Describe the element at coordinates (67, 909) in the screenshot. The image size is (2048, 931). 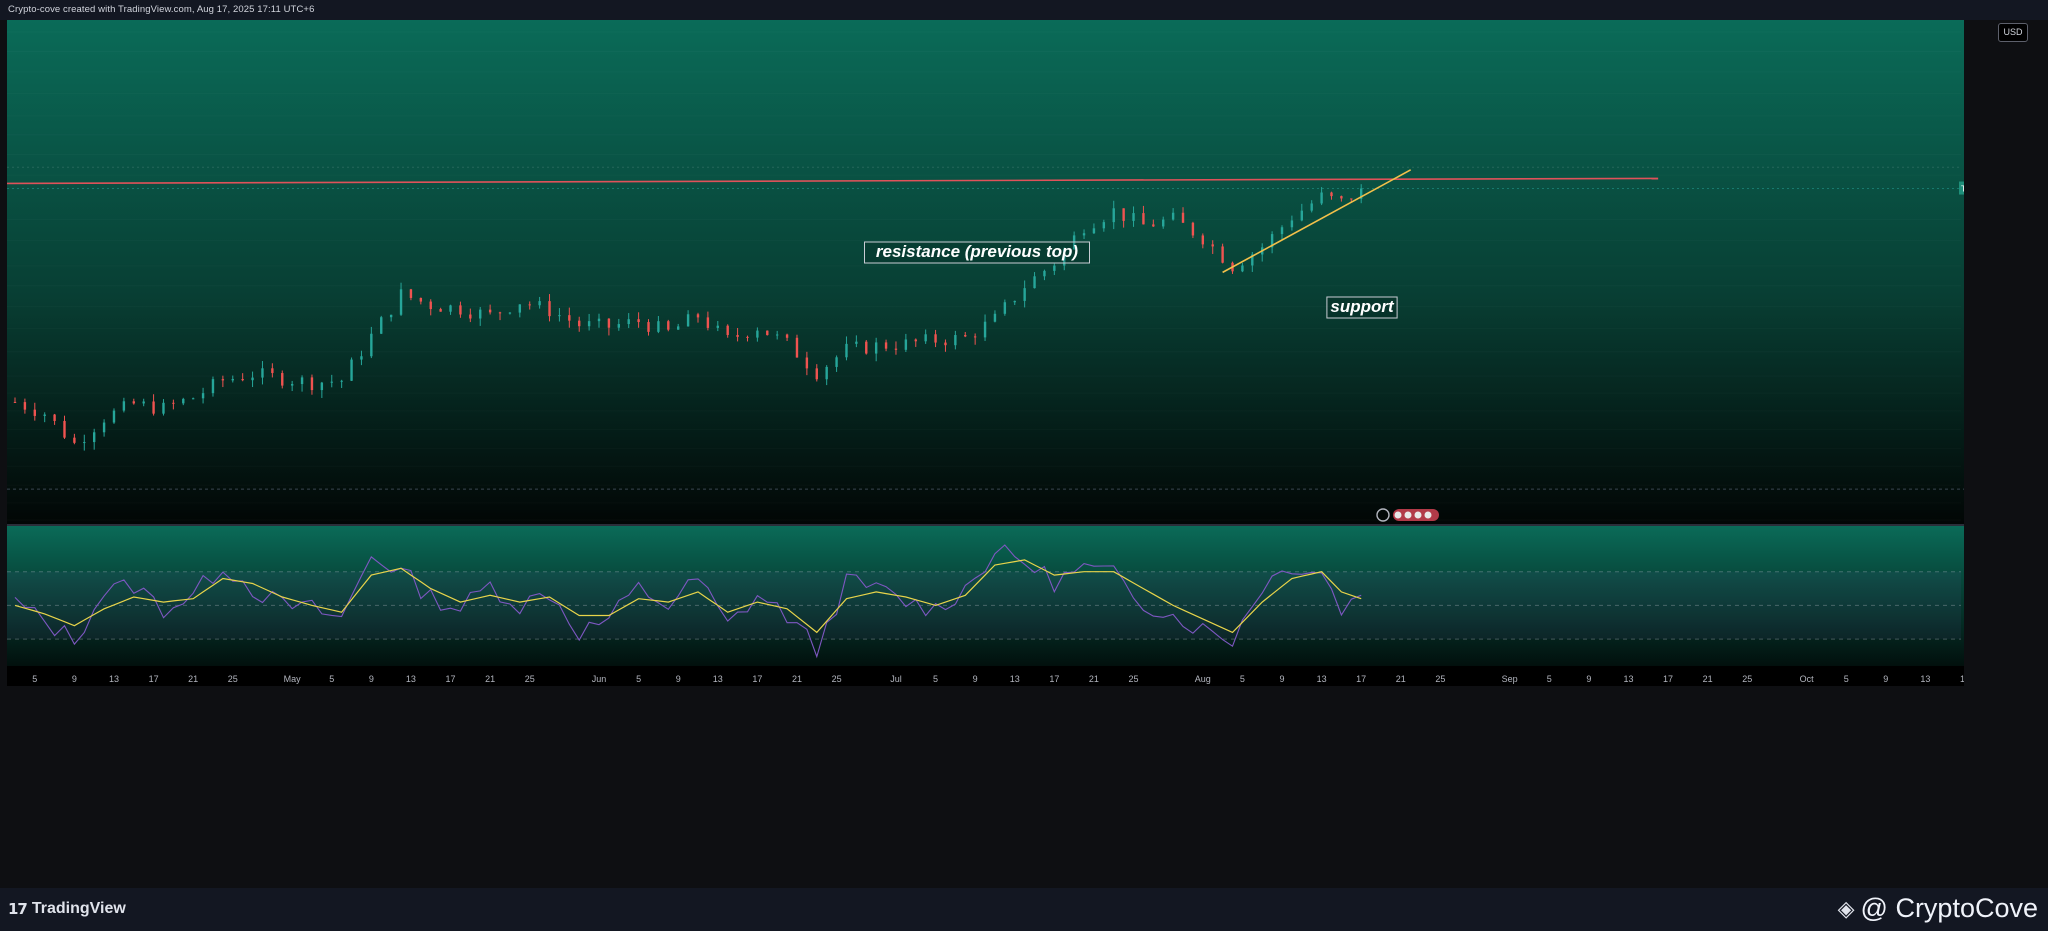
I see `tradingview-logo: 17 TradingView` at that location.